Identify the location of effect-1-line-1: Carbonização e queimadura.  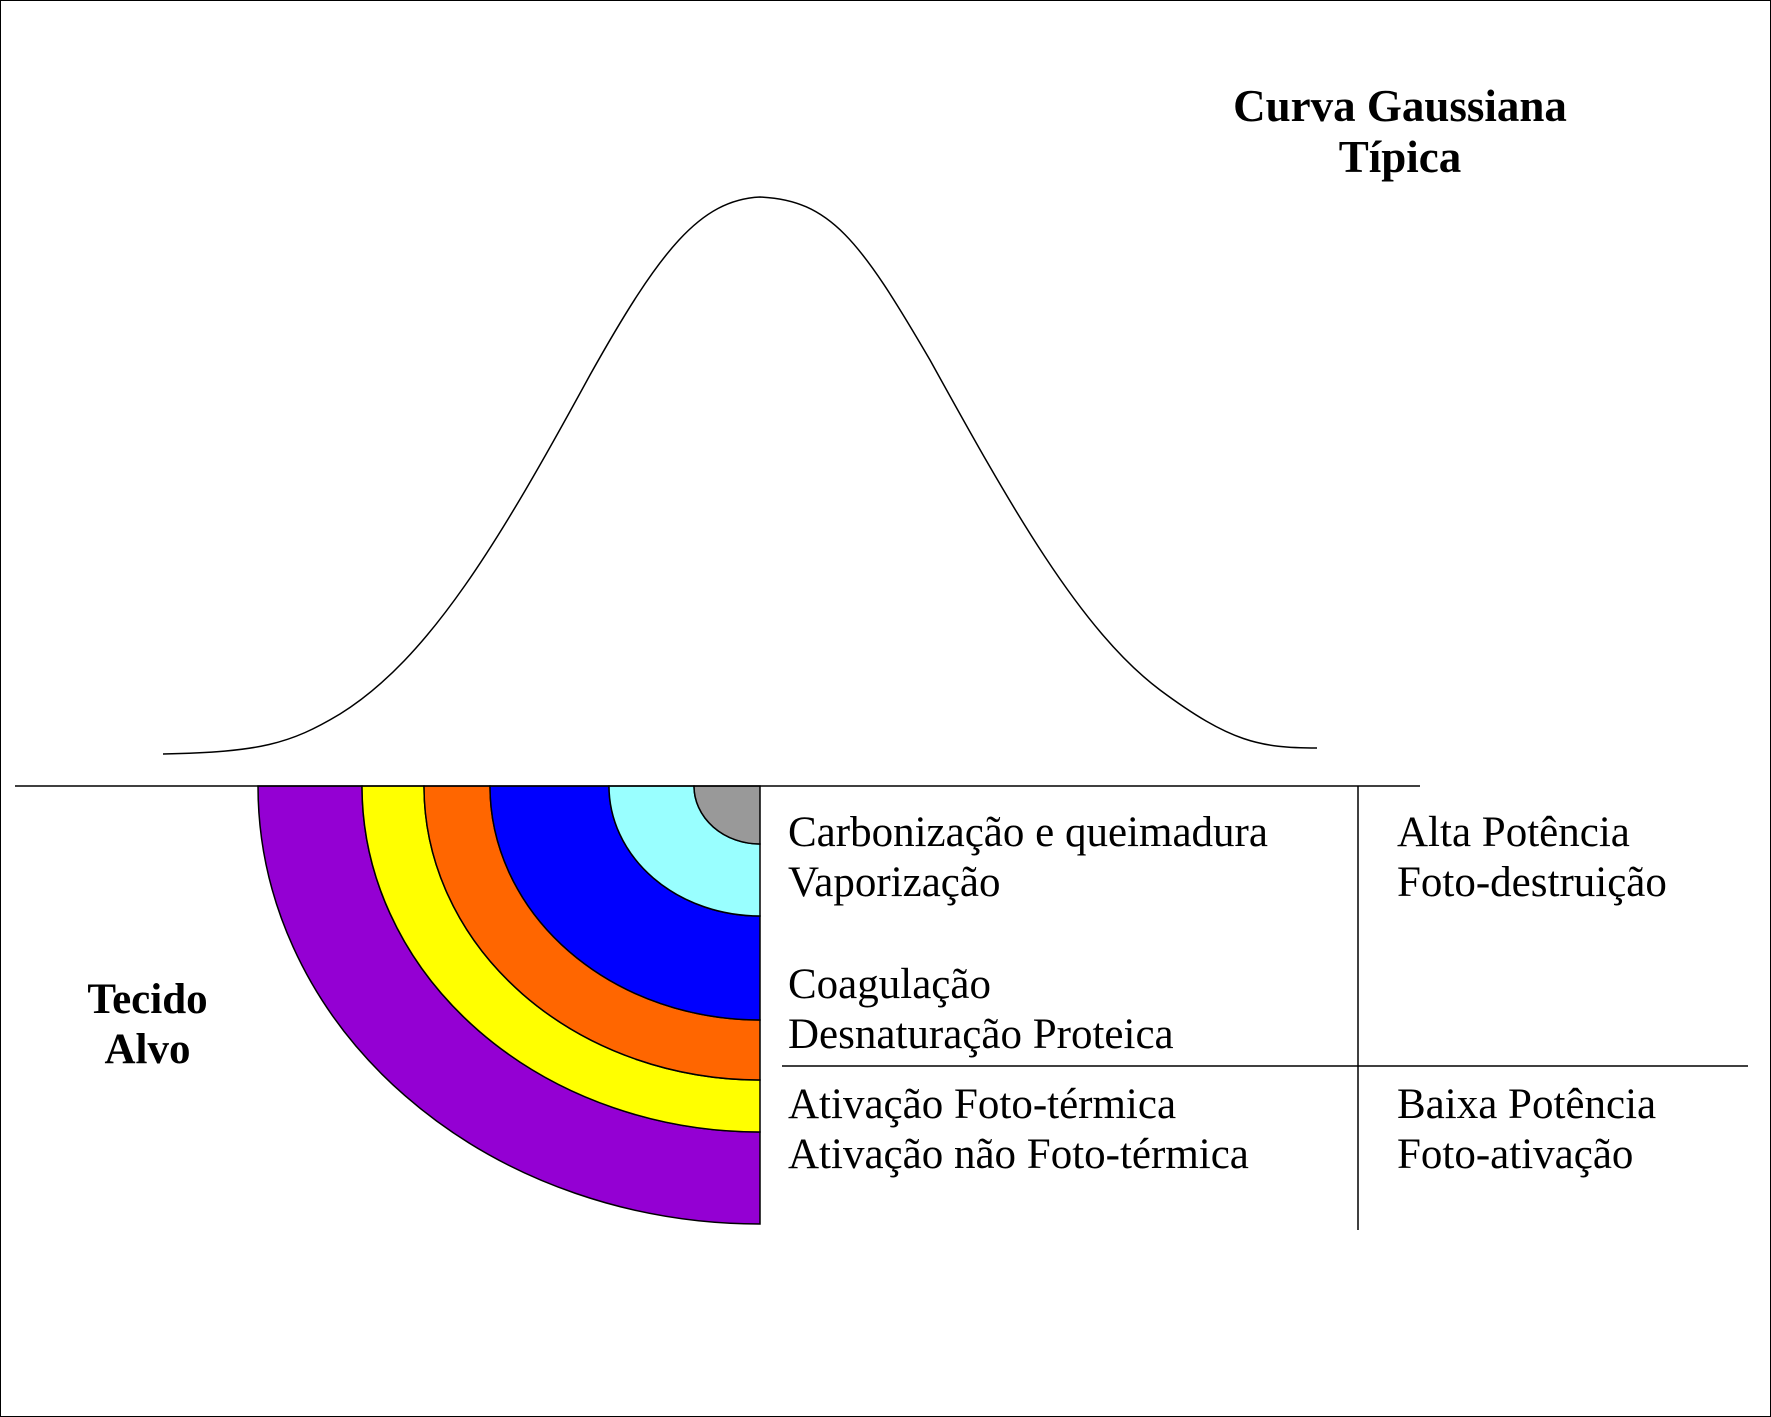
(1028, 832).